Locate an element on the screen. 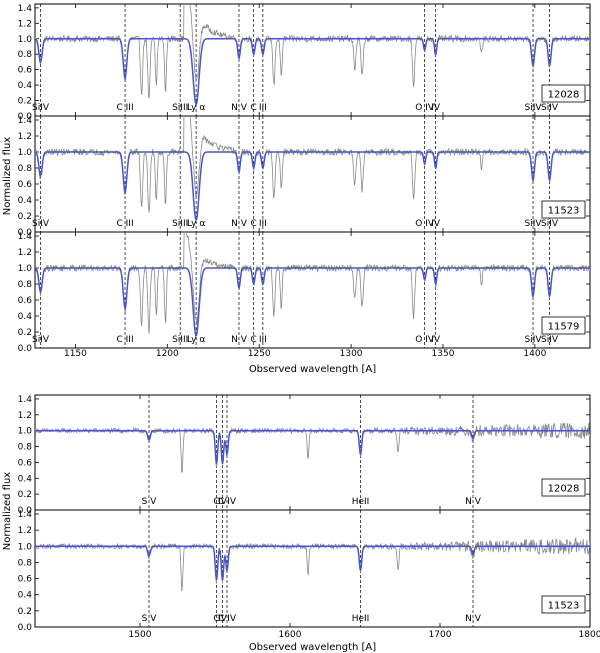  x-tick-label: 1200 is located at coordinates (167, 354).